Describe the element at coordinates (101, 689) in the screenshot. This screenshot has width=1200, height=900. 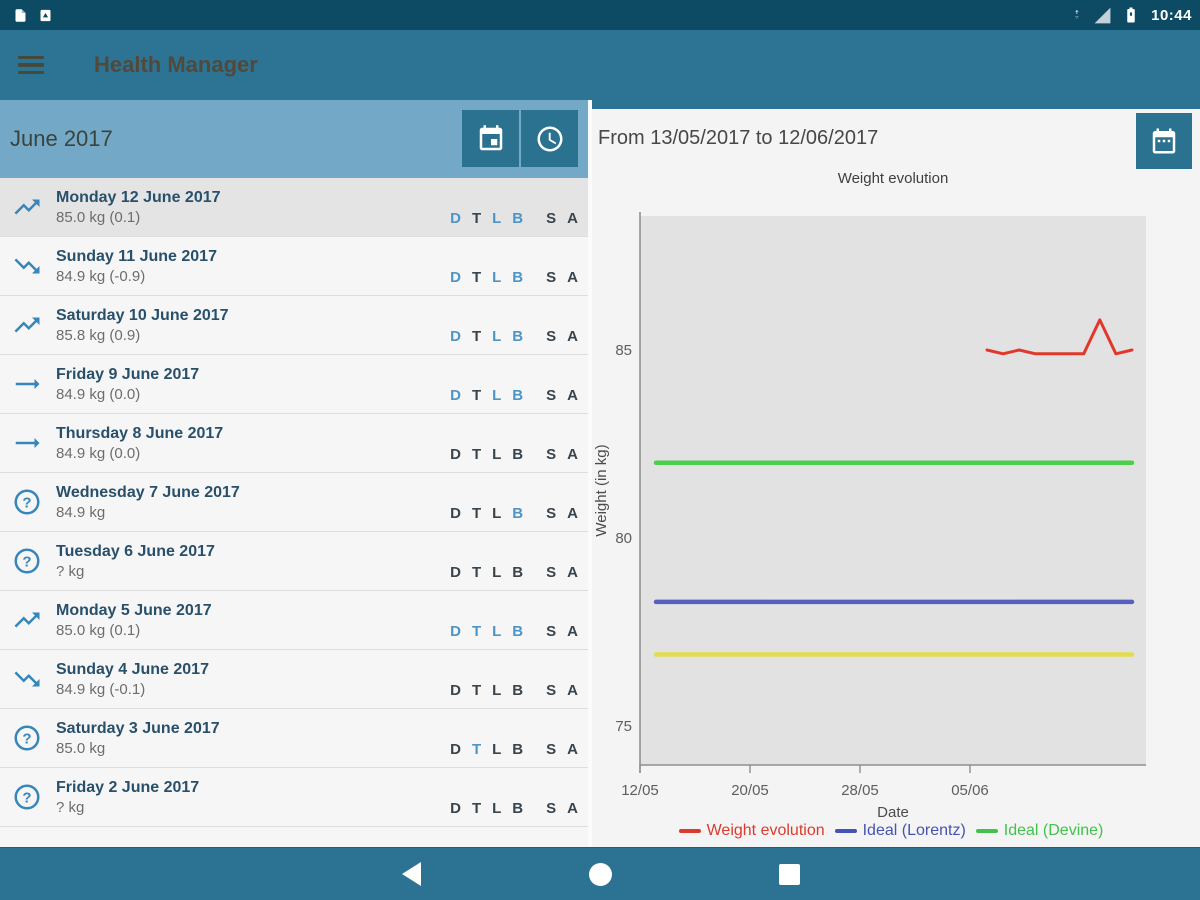
I see `entry-weight: 84.9 kg (-0.1)` at that location.